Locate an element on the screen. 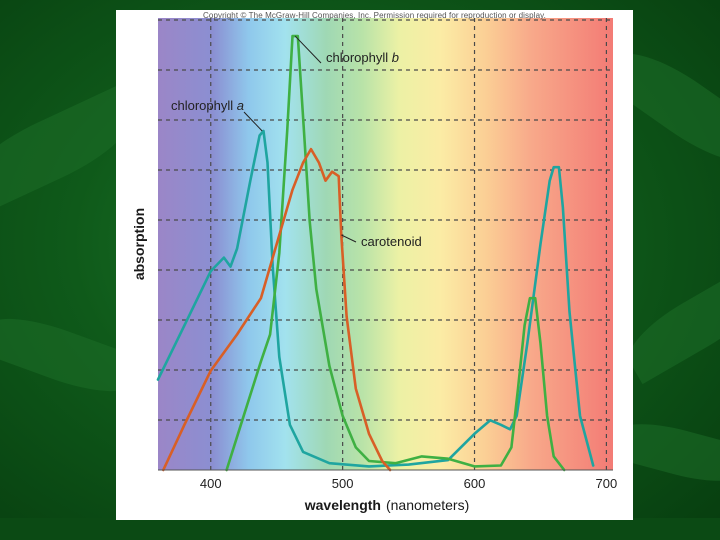  label-carotenoid: carotenoid is located at coordinates (391, 241).